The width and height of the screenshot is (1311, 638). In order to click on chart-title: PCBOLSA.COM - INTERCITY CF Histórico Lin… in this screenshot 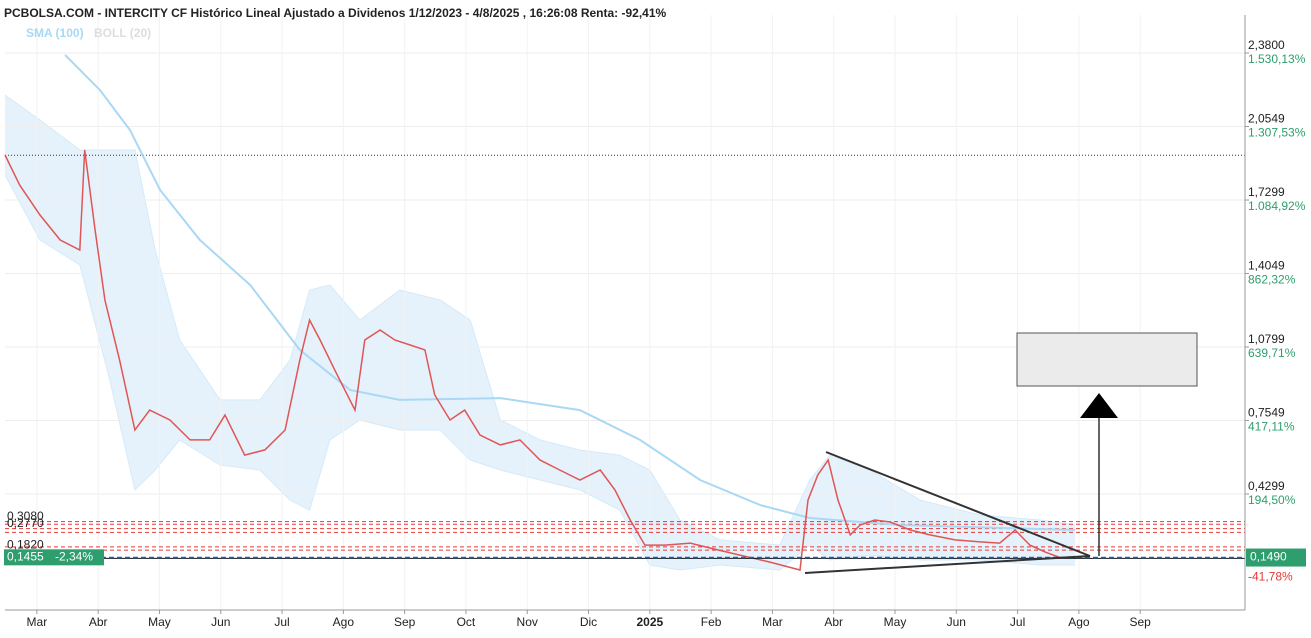, I will do `click(335, 13)`.